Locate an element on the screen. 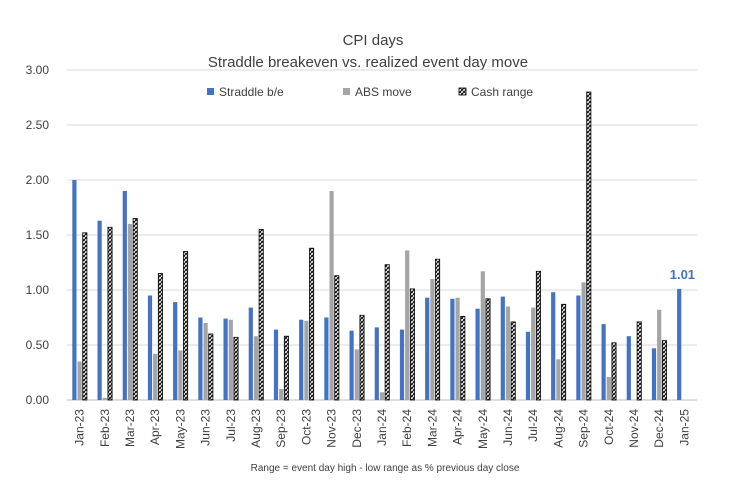  x-tick-label: Dec-23 is located at coordinates (357, 428).